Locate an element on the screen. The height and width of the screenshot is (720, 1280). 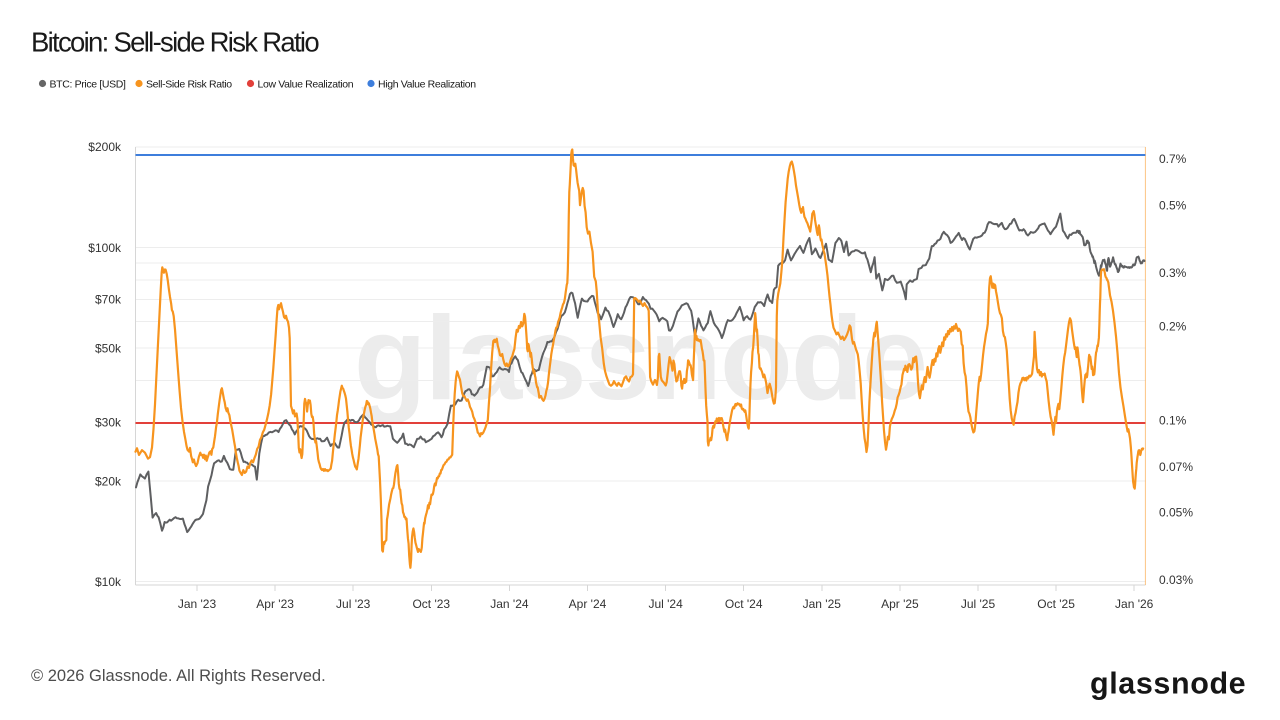
svg-text: Apr '24 is located at coordinates (588, 604).